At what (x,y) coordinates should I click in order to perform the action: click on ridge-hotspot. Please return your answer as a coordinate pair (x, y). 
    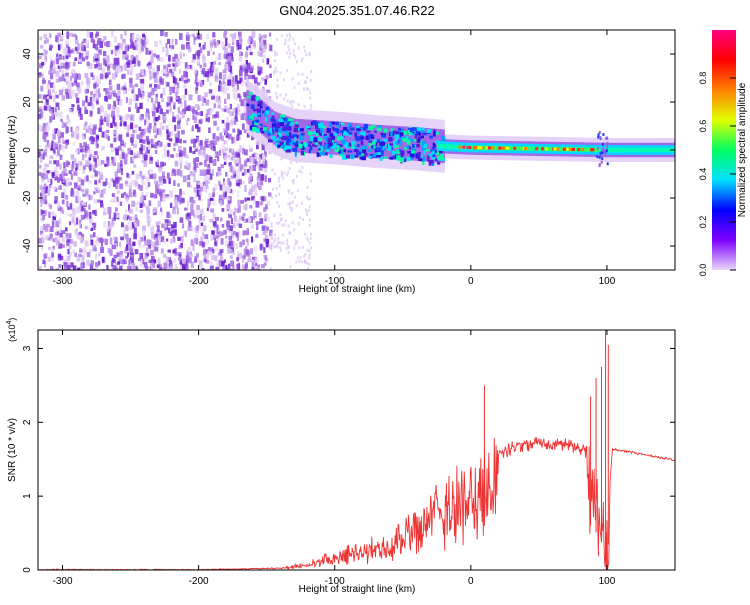
    Looking at the image, I should click on (583, 149).